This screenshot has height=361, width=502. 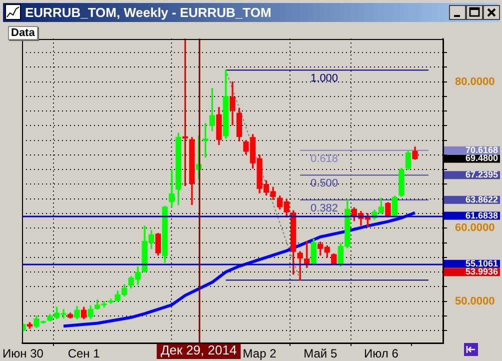 What do you see at coordinates (324, 158) in the screenshot?
I see `series-label: 0.618` at bounding box center [324, 158].